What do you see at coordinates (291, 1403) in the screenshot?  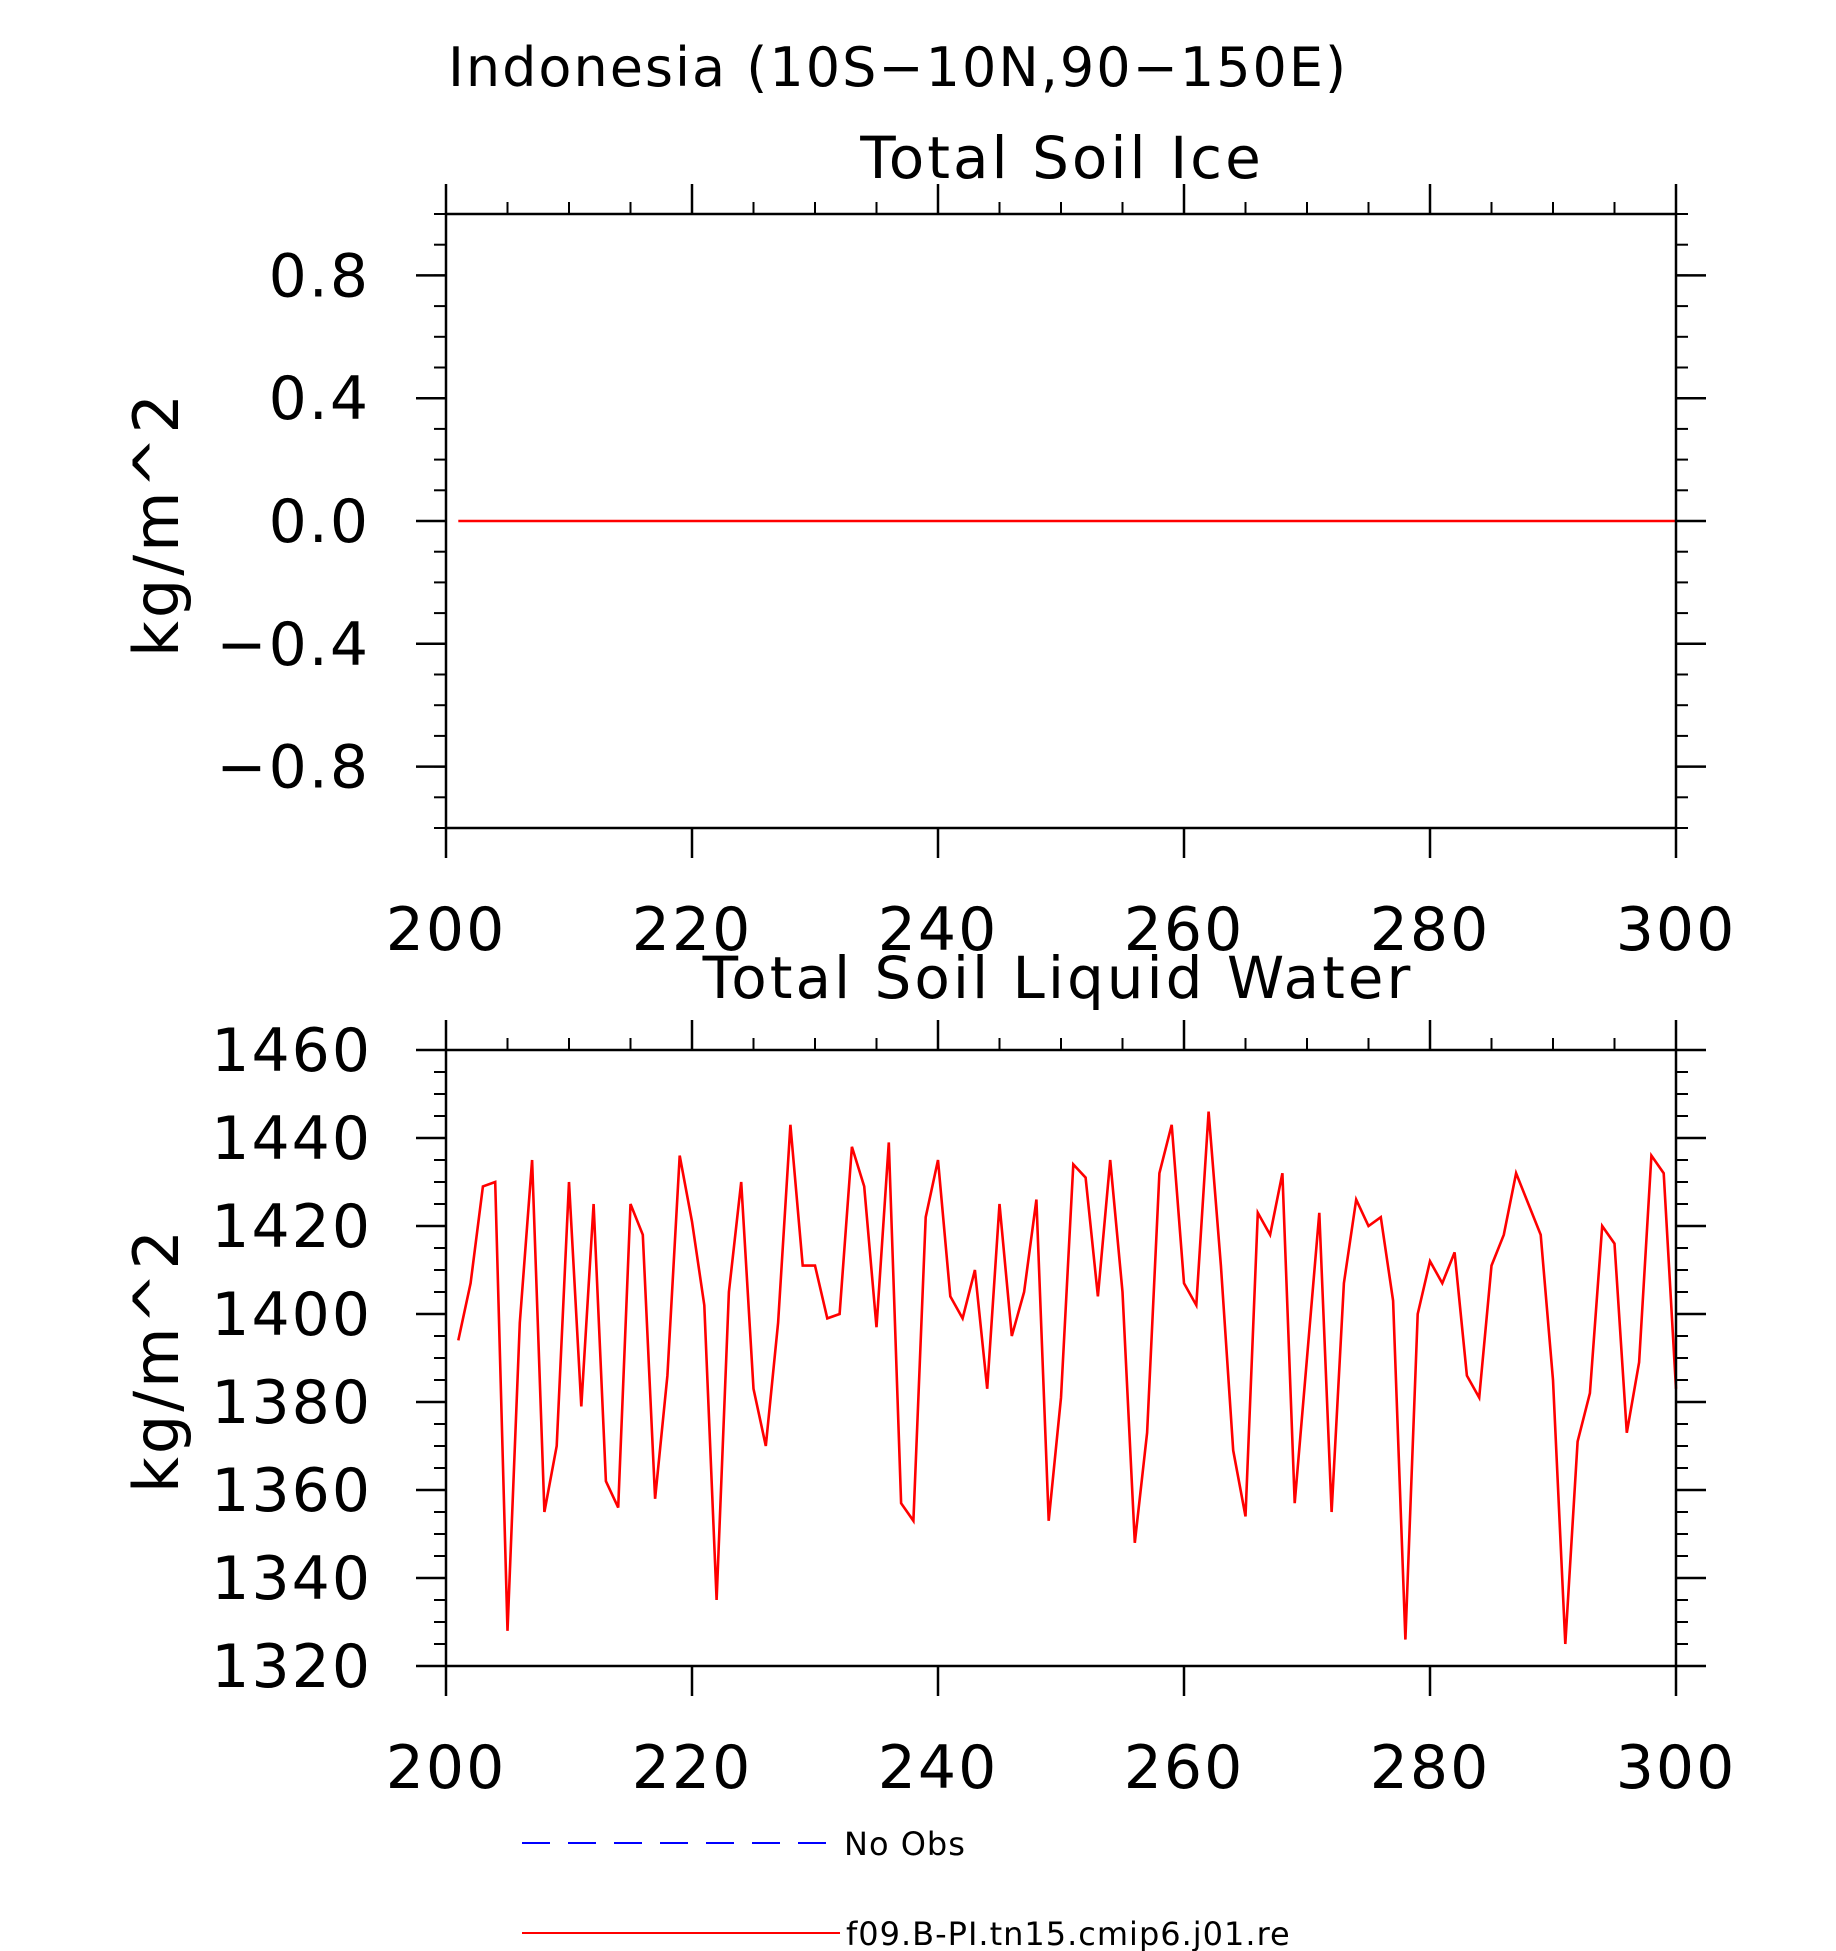 I see `y-tick-label: 1380` at bounding box center [291, 1403].